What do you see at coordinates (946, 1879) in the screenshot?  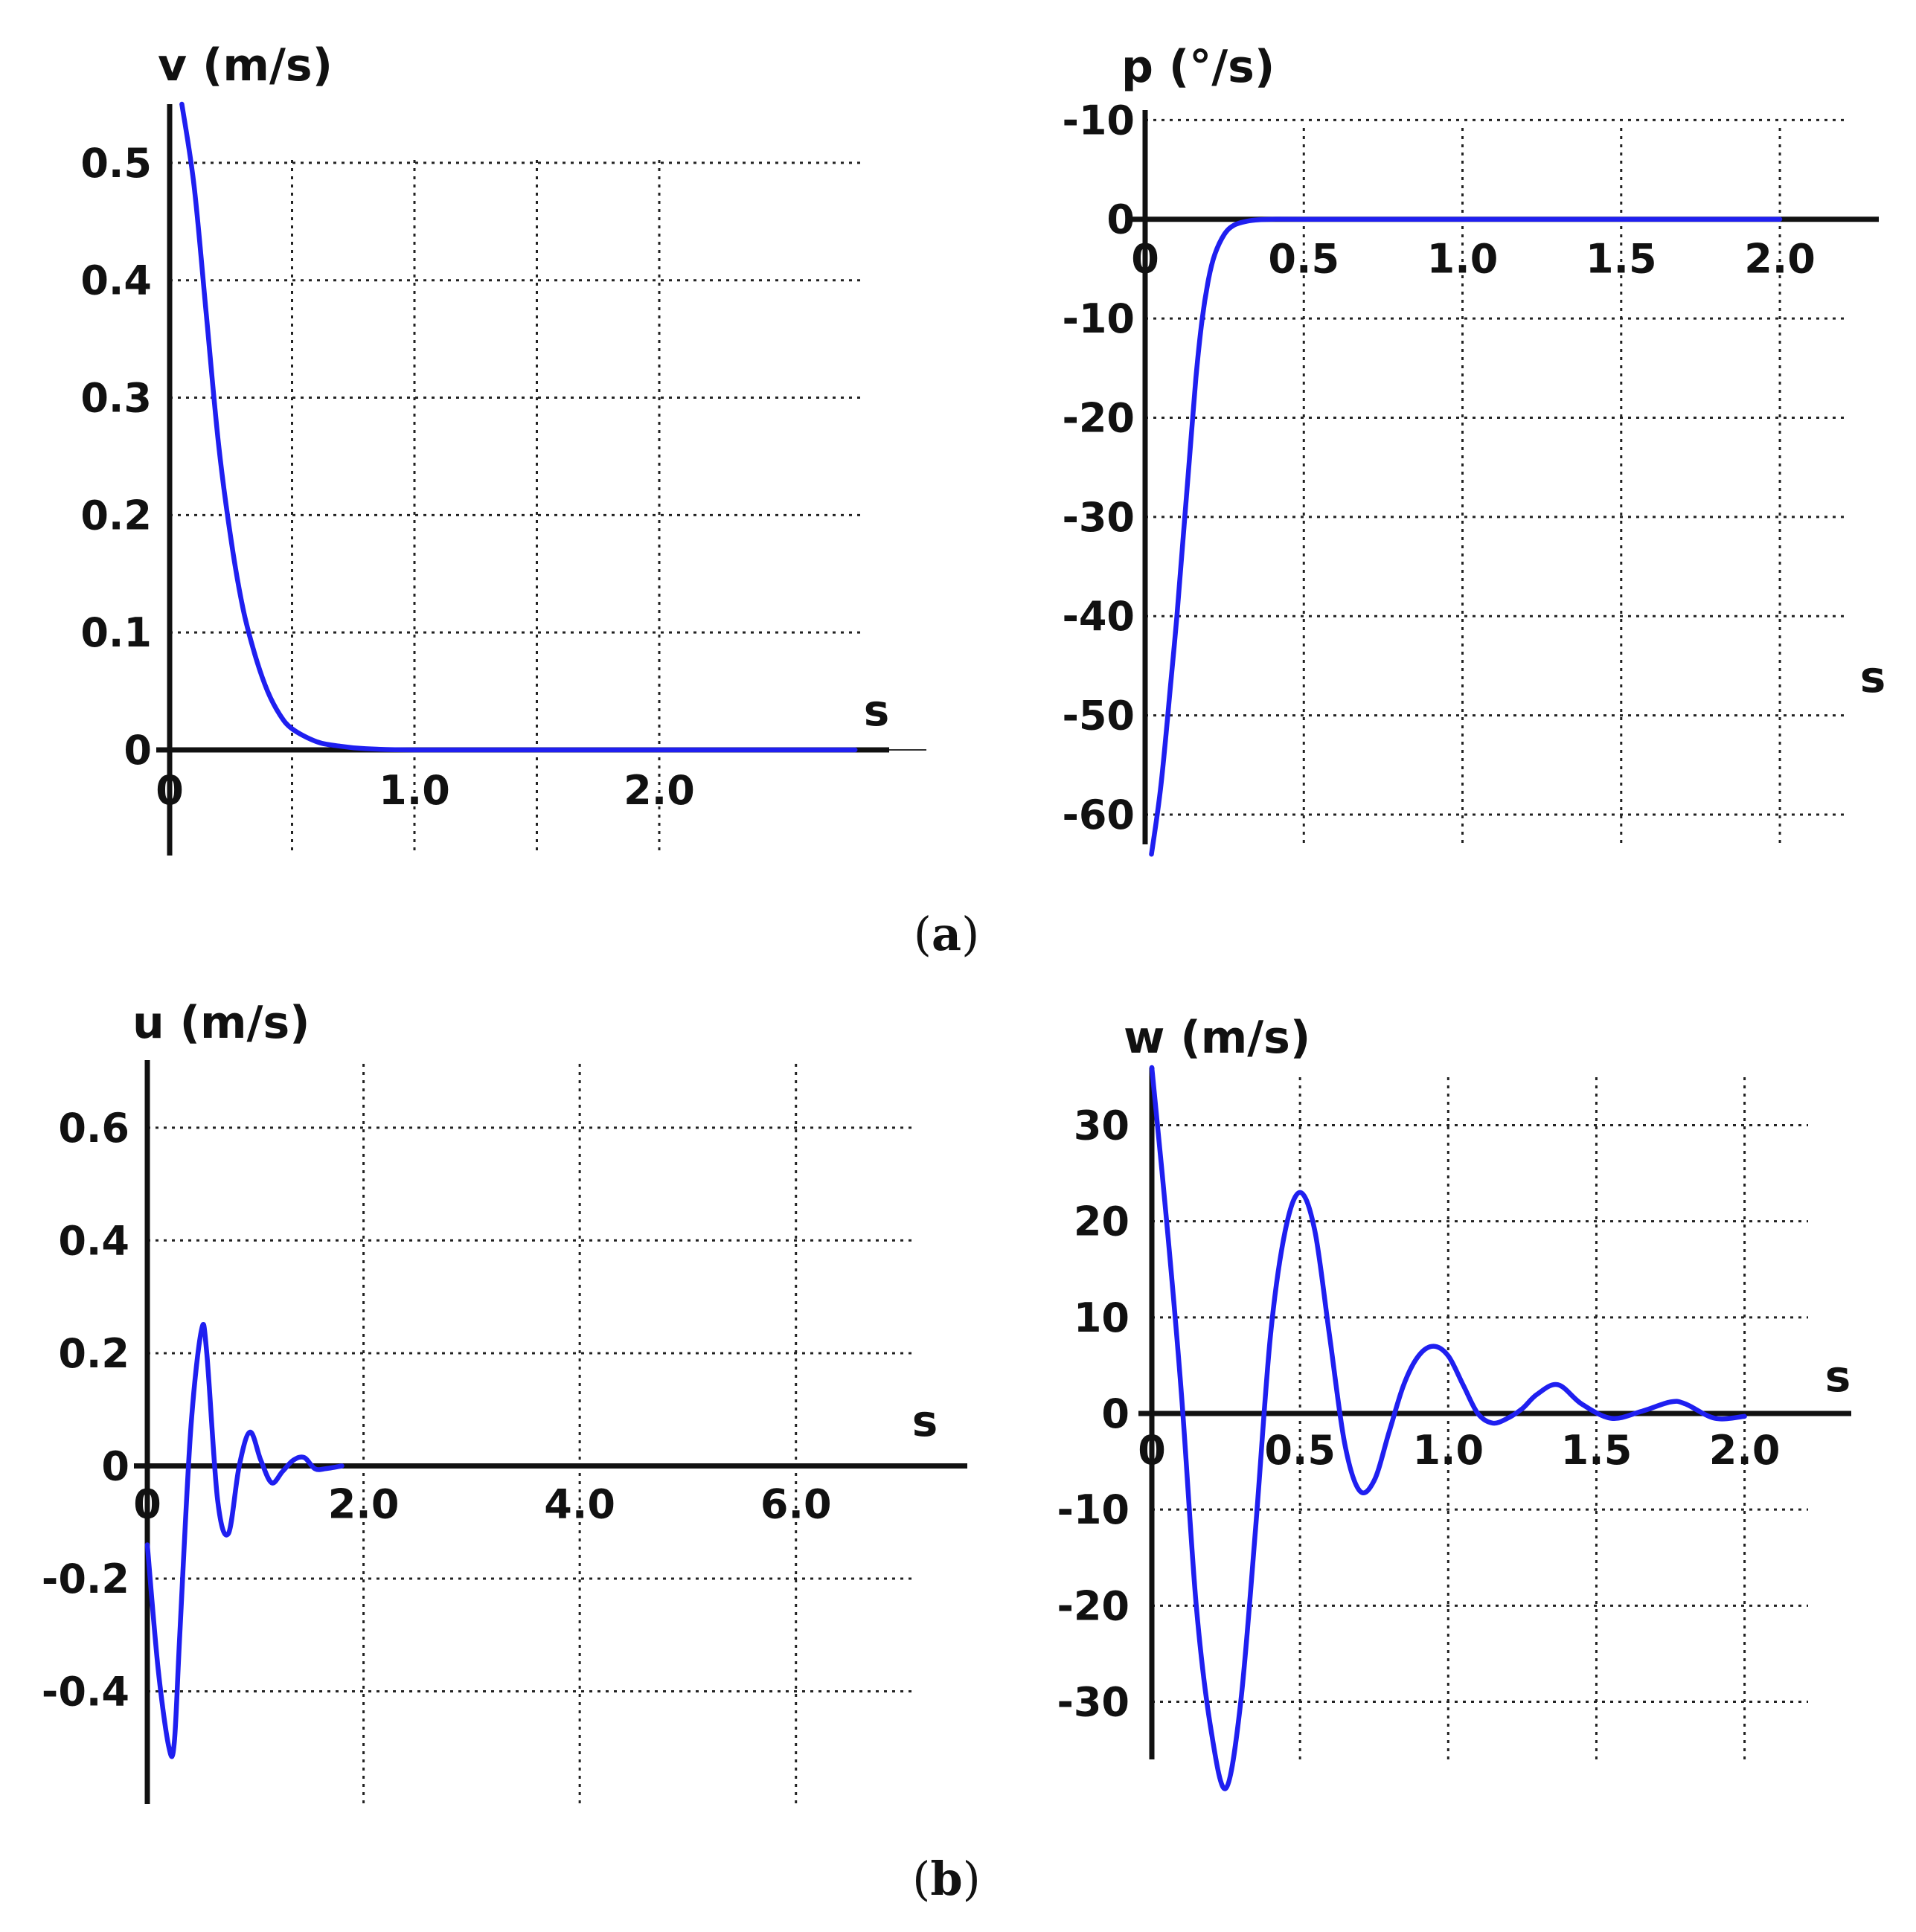 I see `caption-b: (b)` at bounding box center [946, 1879].